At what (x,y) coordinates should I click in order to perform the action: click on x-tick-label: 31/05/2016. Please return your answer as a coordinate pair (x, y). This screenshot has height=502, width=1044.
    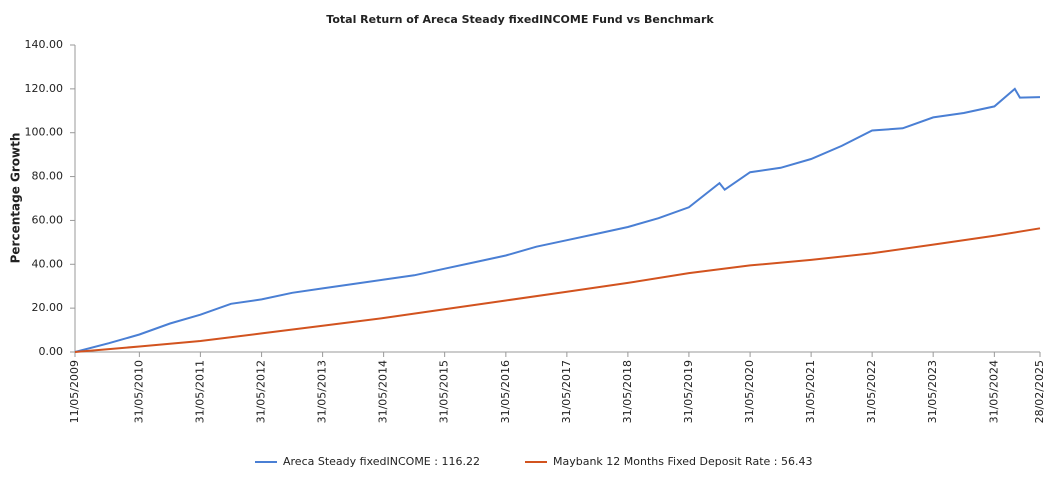
    Looking at the image, I should click on (505, 391).